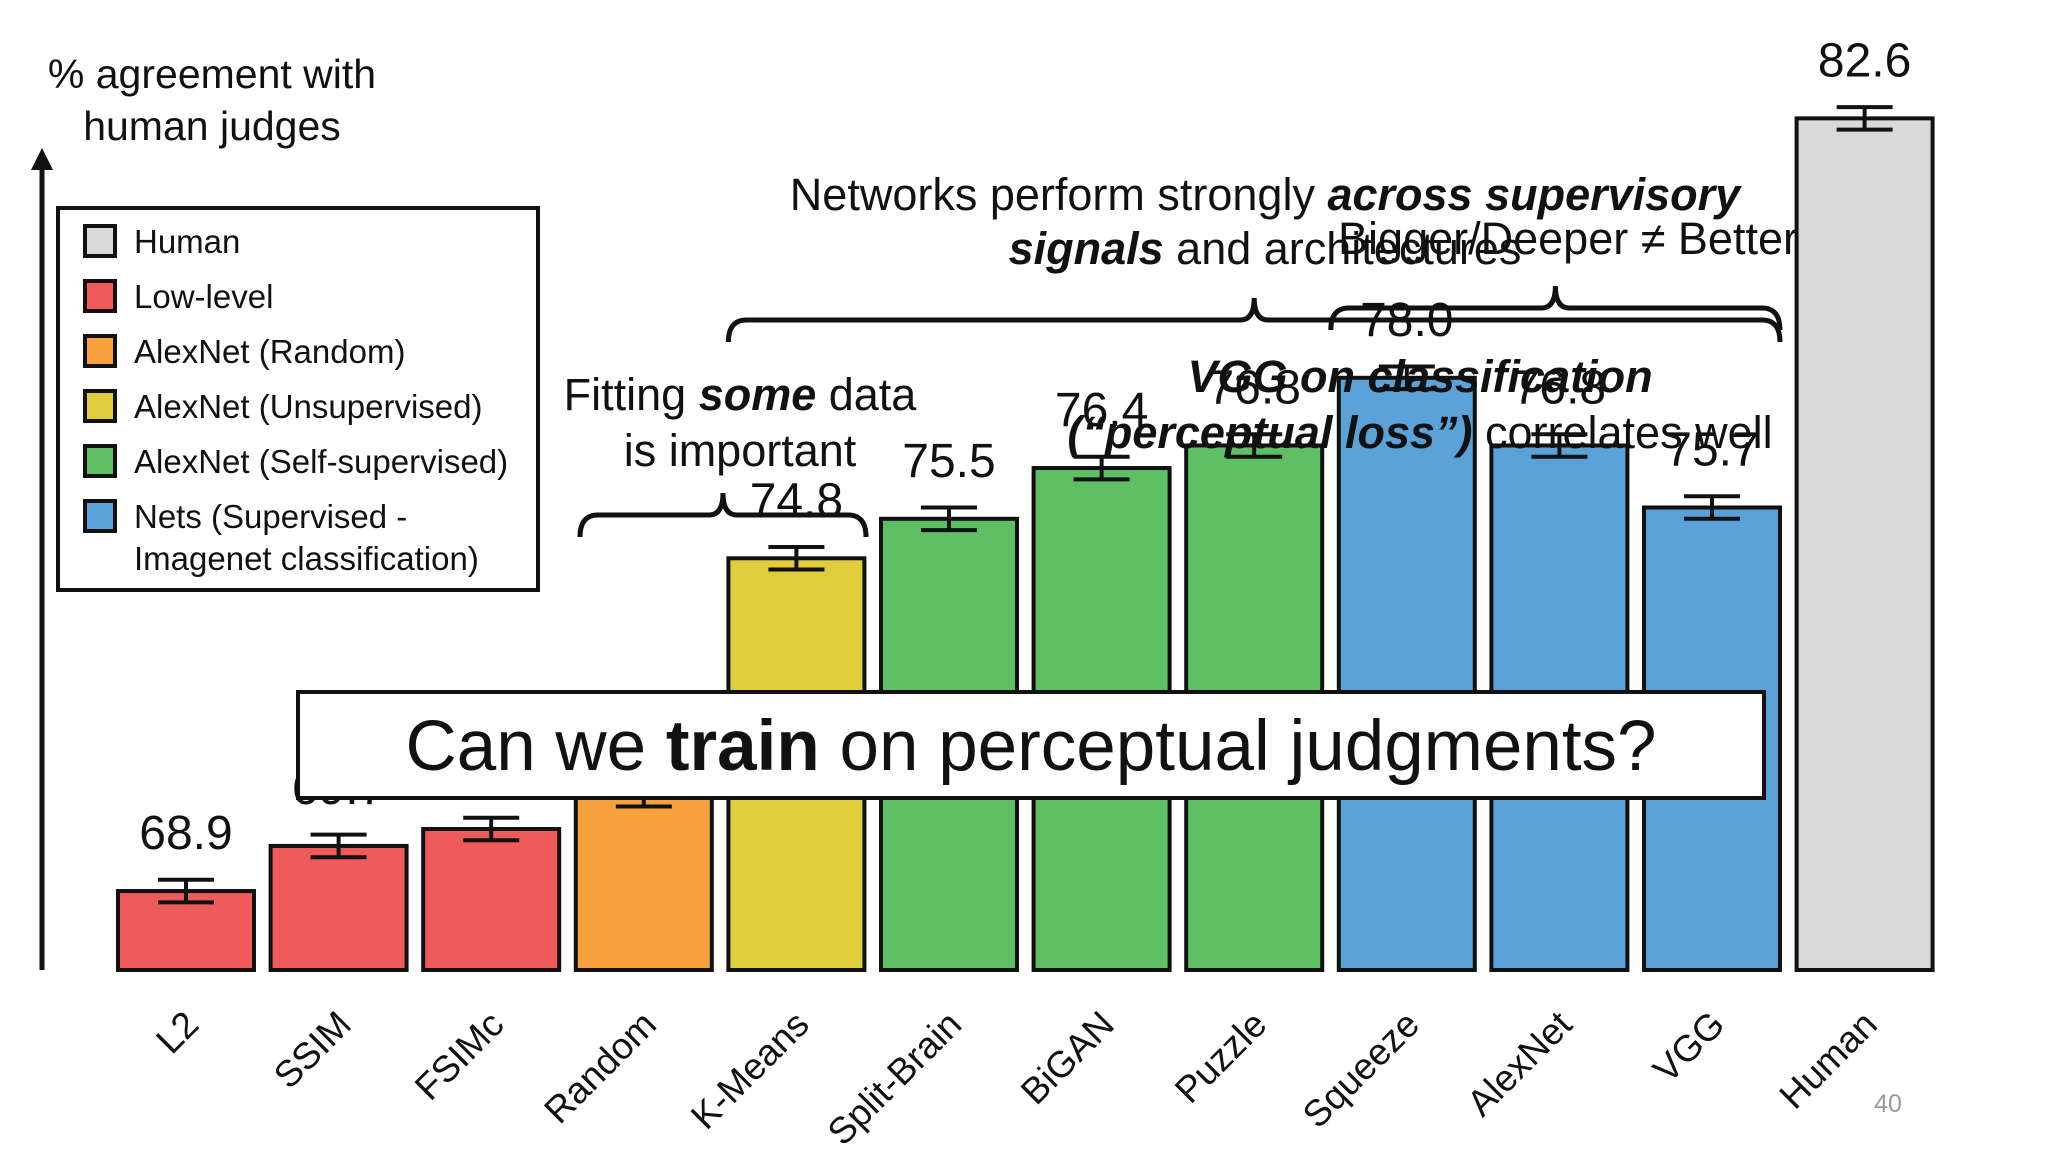 The image size is (2048, 1152). What do you see at coordinates (600, 1067) in the screenshot?
I see `x-tick-label-random: Random` at bounding box center [600, 1067].